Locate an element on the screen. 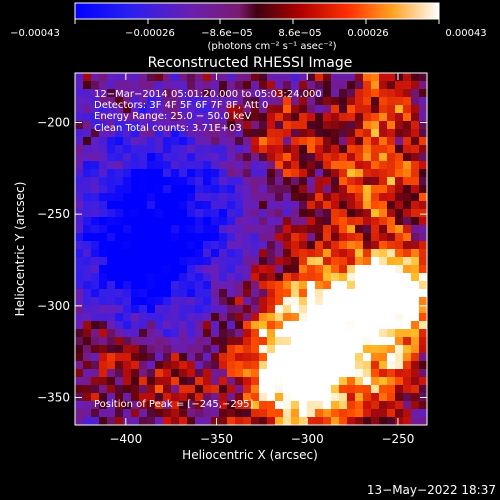  y-tick-label: −200 is located at coordinates (53, 123).